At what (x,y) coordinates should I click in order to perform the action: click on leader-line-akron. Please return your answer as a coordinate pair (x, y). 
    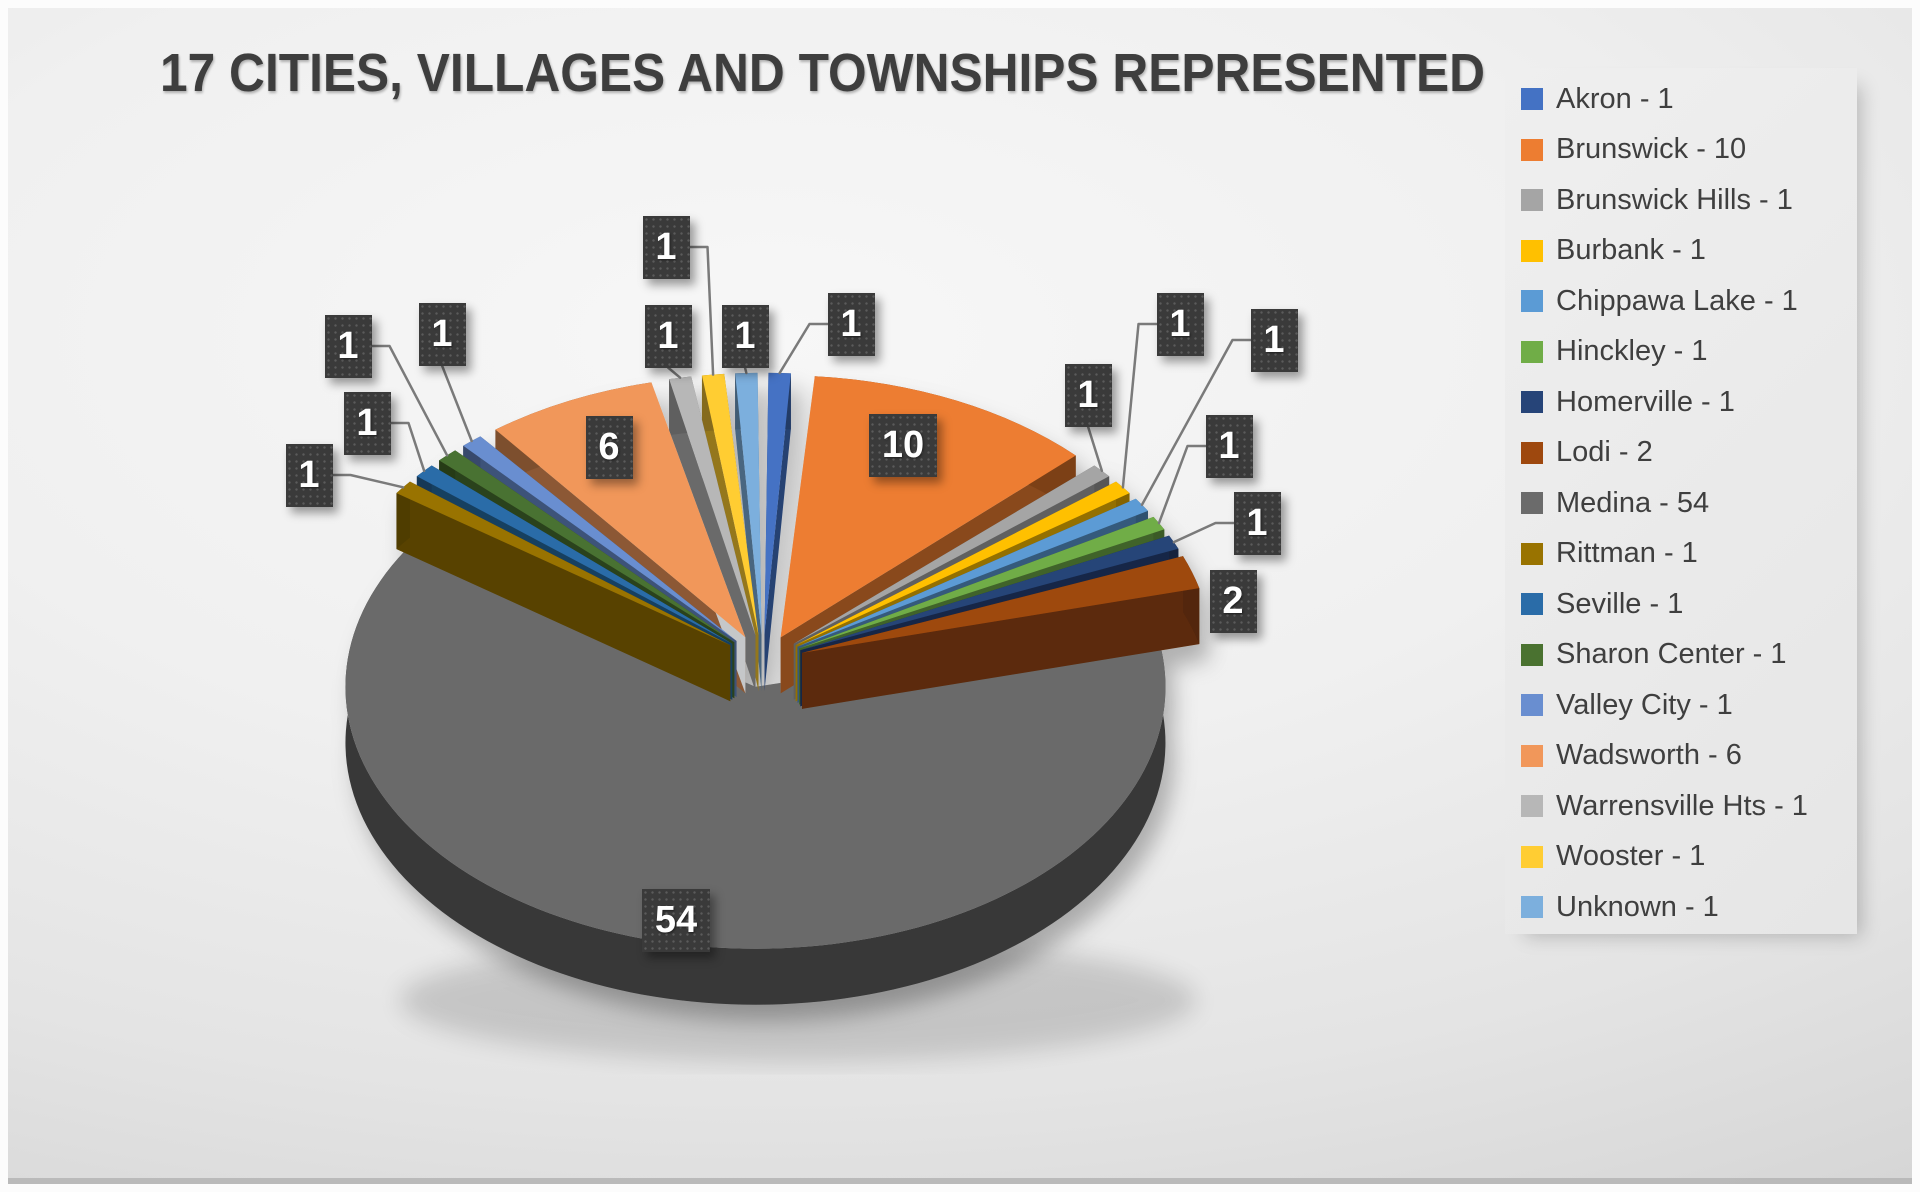
    Looking at the image, I should click on (804, 348).